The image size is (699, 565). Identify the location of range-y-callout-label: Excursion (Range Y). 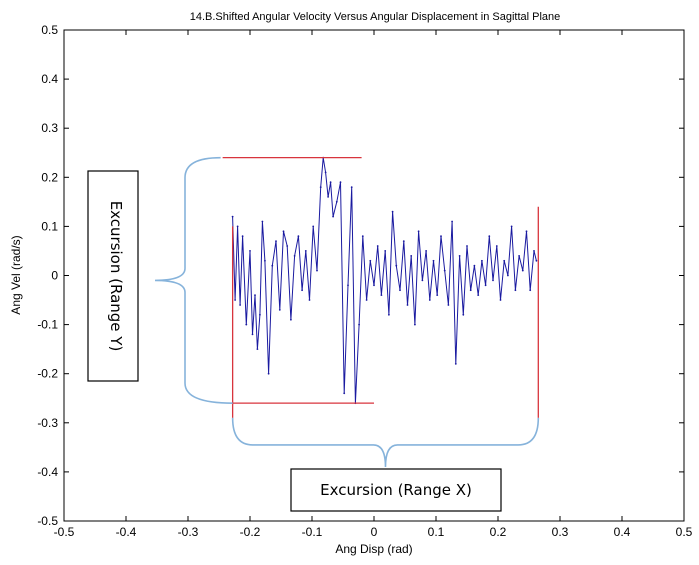
(116, 276).